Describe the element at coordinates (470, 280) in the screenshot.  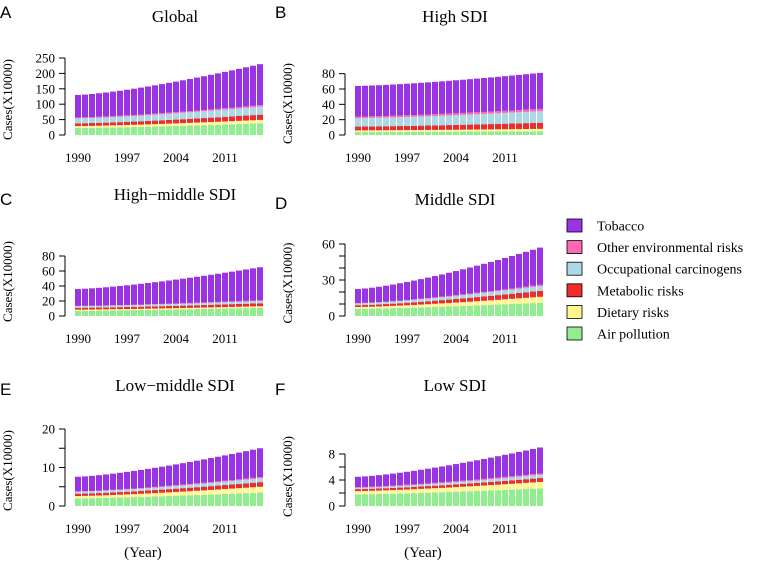
I see `panel-d-bar-2006-tobacco` at that location.